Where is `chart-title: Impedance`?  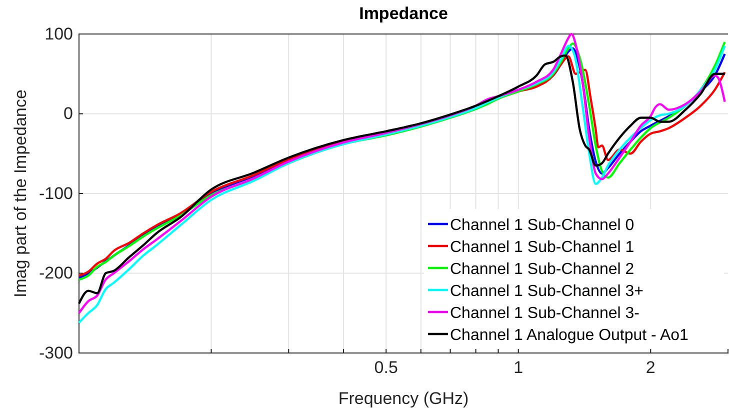 chart-title: Impedance is located at coordinates (403, 13).